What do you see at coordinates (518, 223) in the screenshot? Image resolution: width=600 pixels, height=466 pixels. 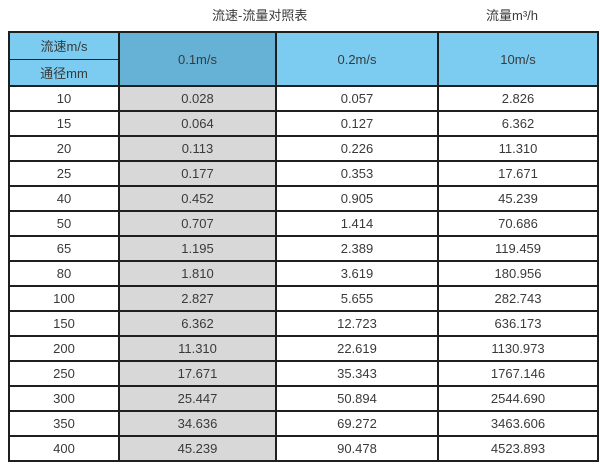 I see `flow-cell-10ms: 70.686` at bounding box center [518, 223].